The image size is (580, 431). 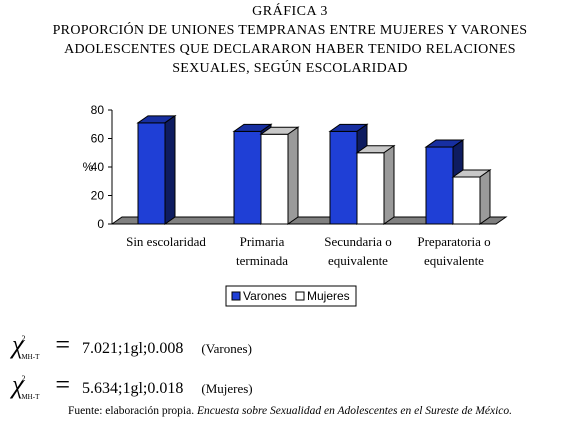 What do you see at coordinates (291, 296) in the screenshot?
I see `legend` at bounding box center [291, 296].